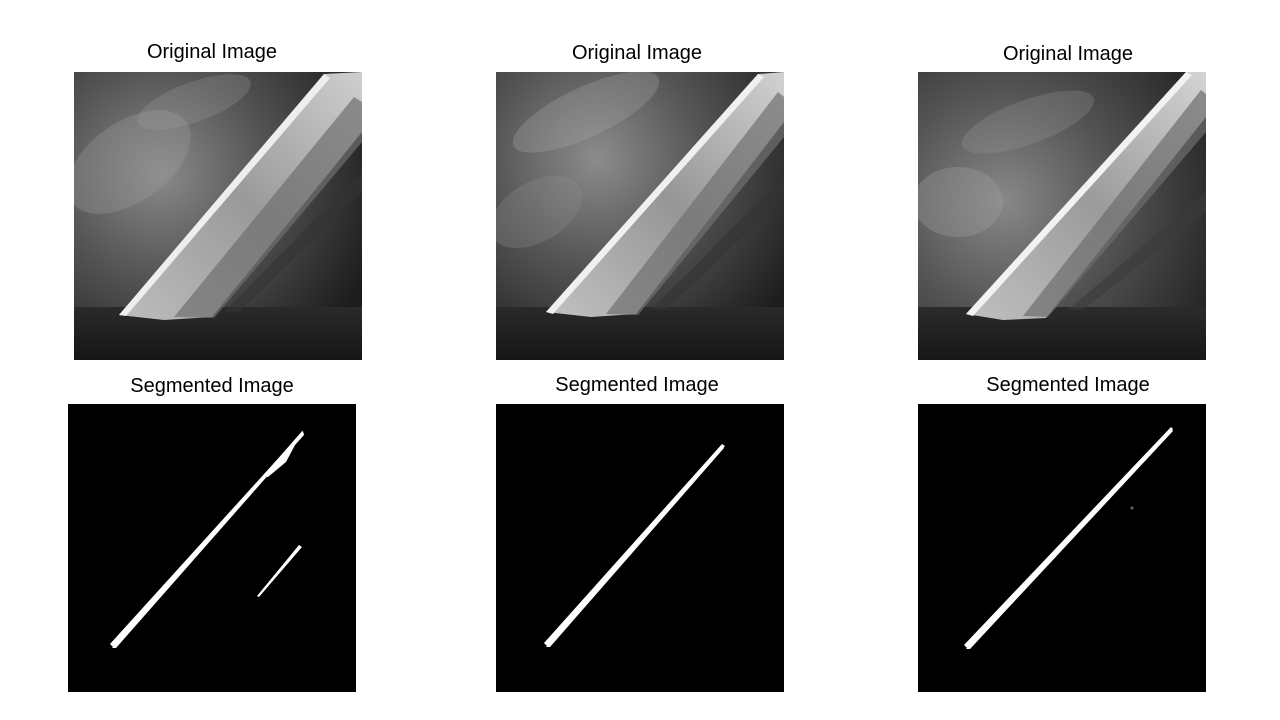 This screenshot has height=720, width=1280. I want to click on panel-title-segmented-1: Segmented Image, so click(212, 386).